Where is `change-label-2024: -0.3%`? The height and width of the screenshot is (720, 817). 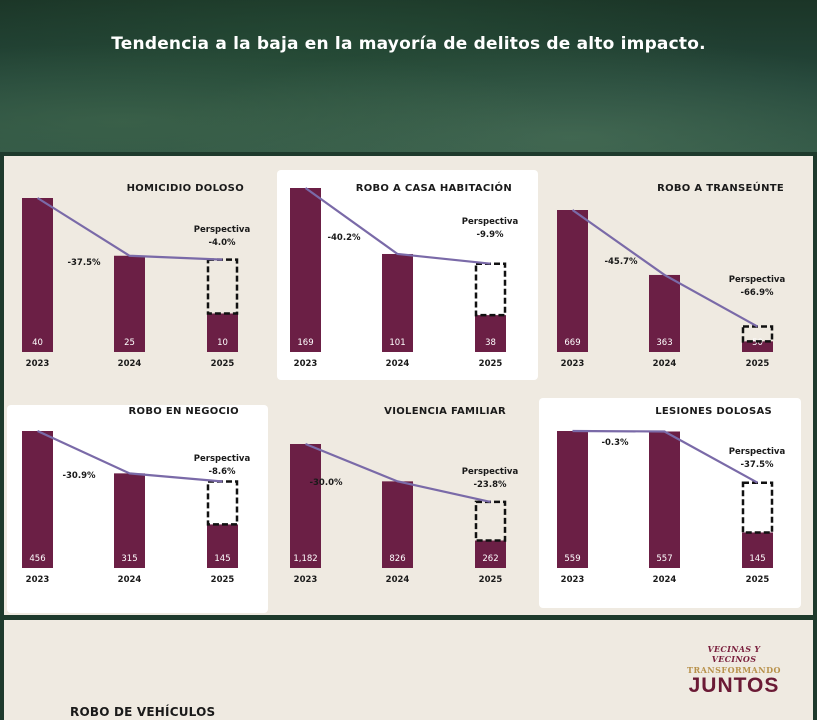
change-label-2024: -0.3% is located at coordinates (615, 443).